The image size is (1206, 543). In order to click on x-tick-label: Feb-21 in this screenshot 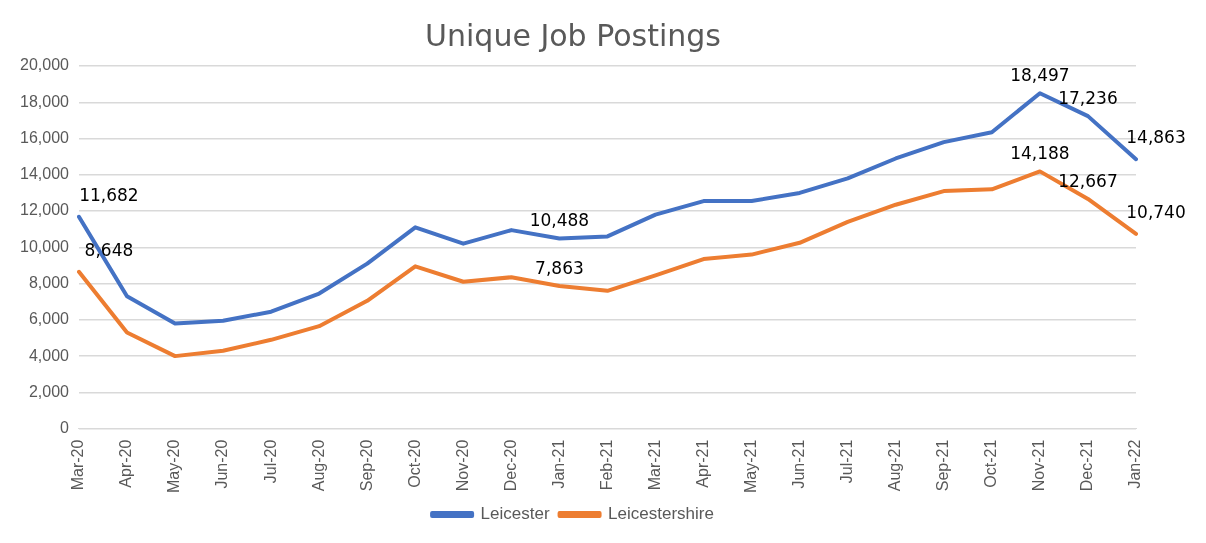, I will do `click(606, 465)`.